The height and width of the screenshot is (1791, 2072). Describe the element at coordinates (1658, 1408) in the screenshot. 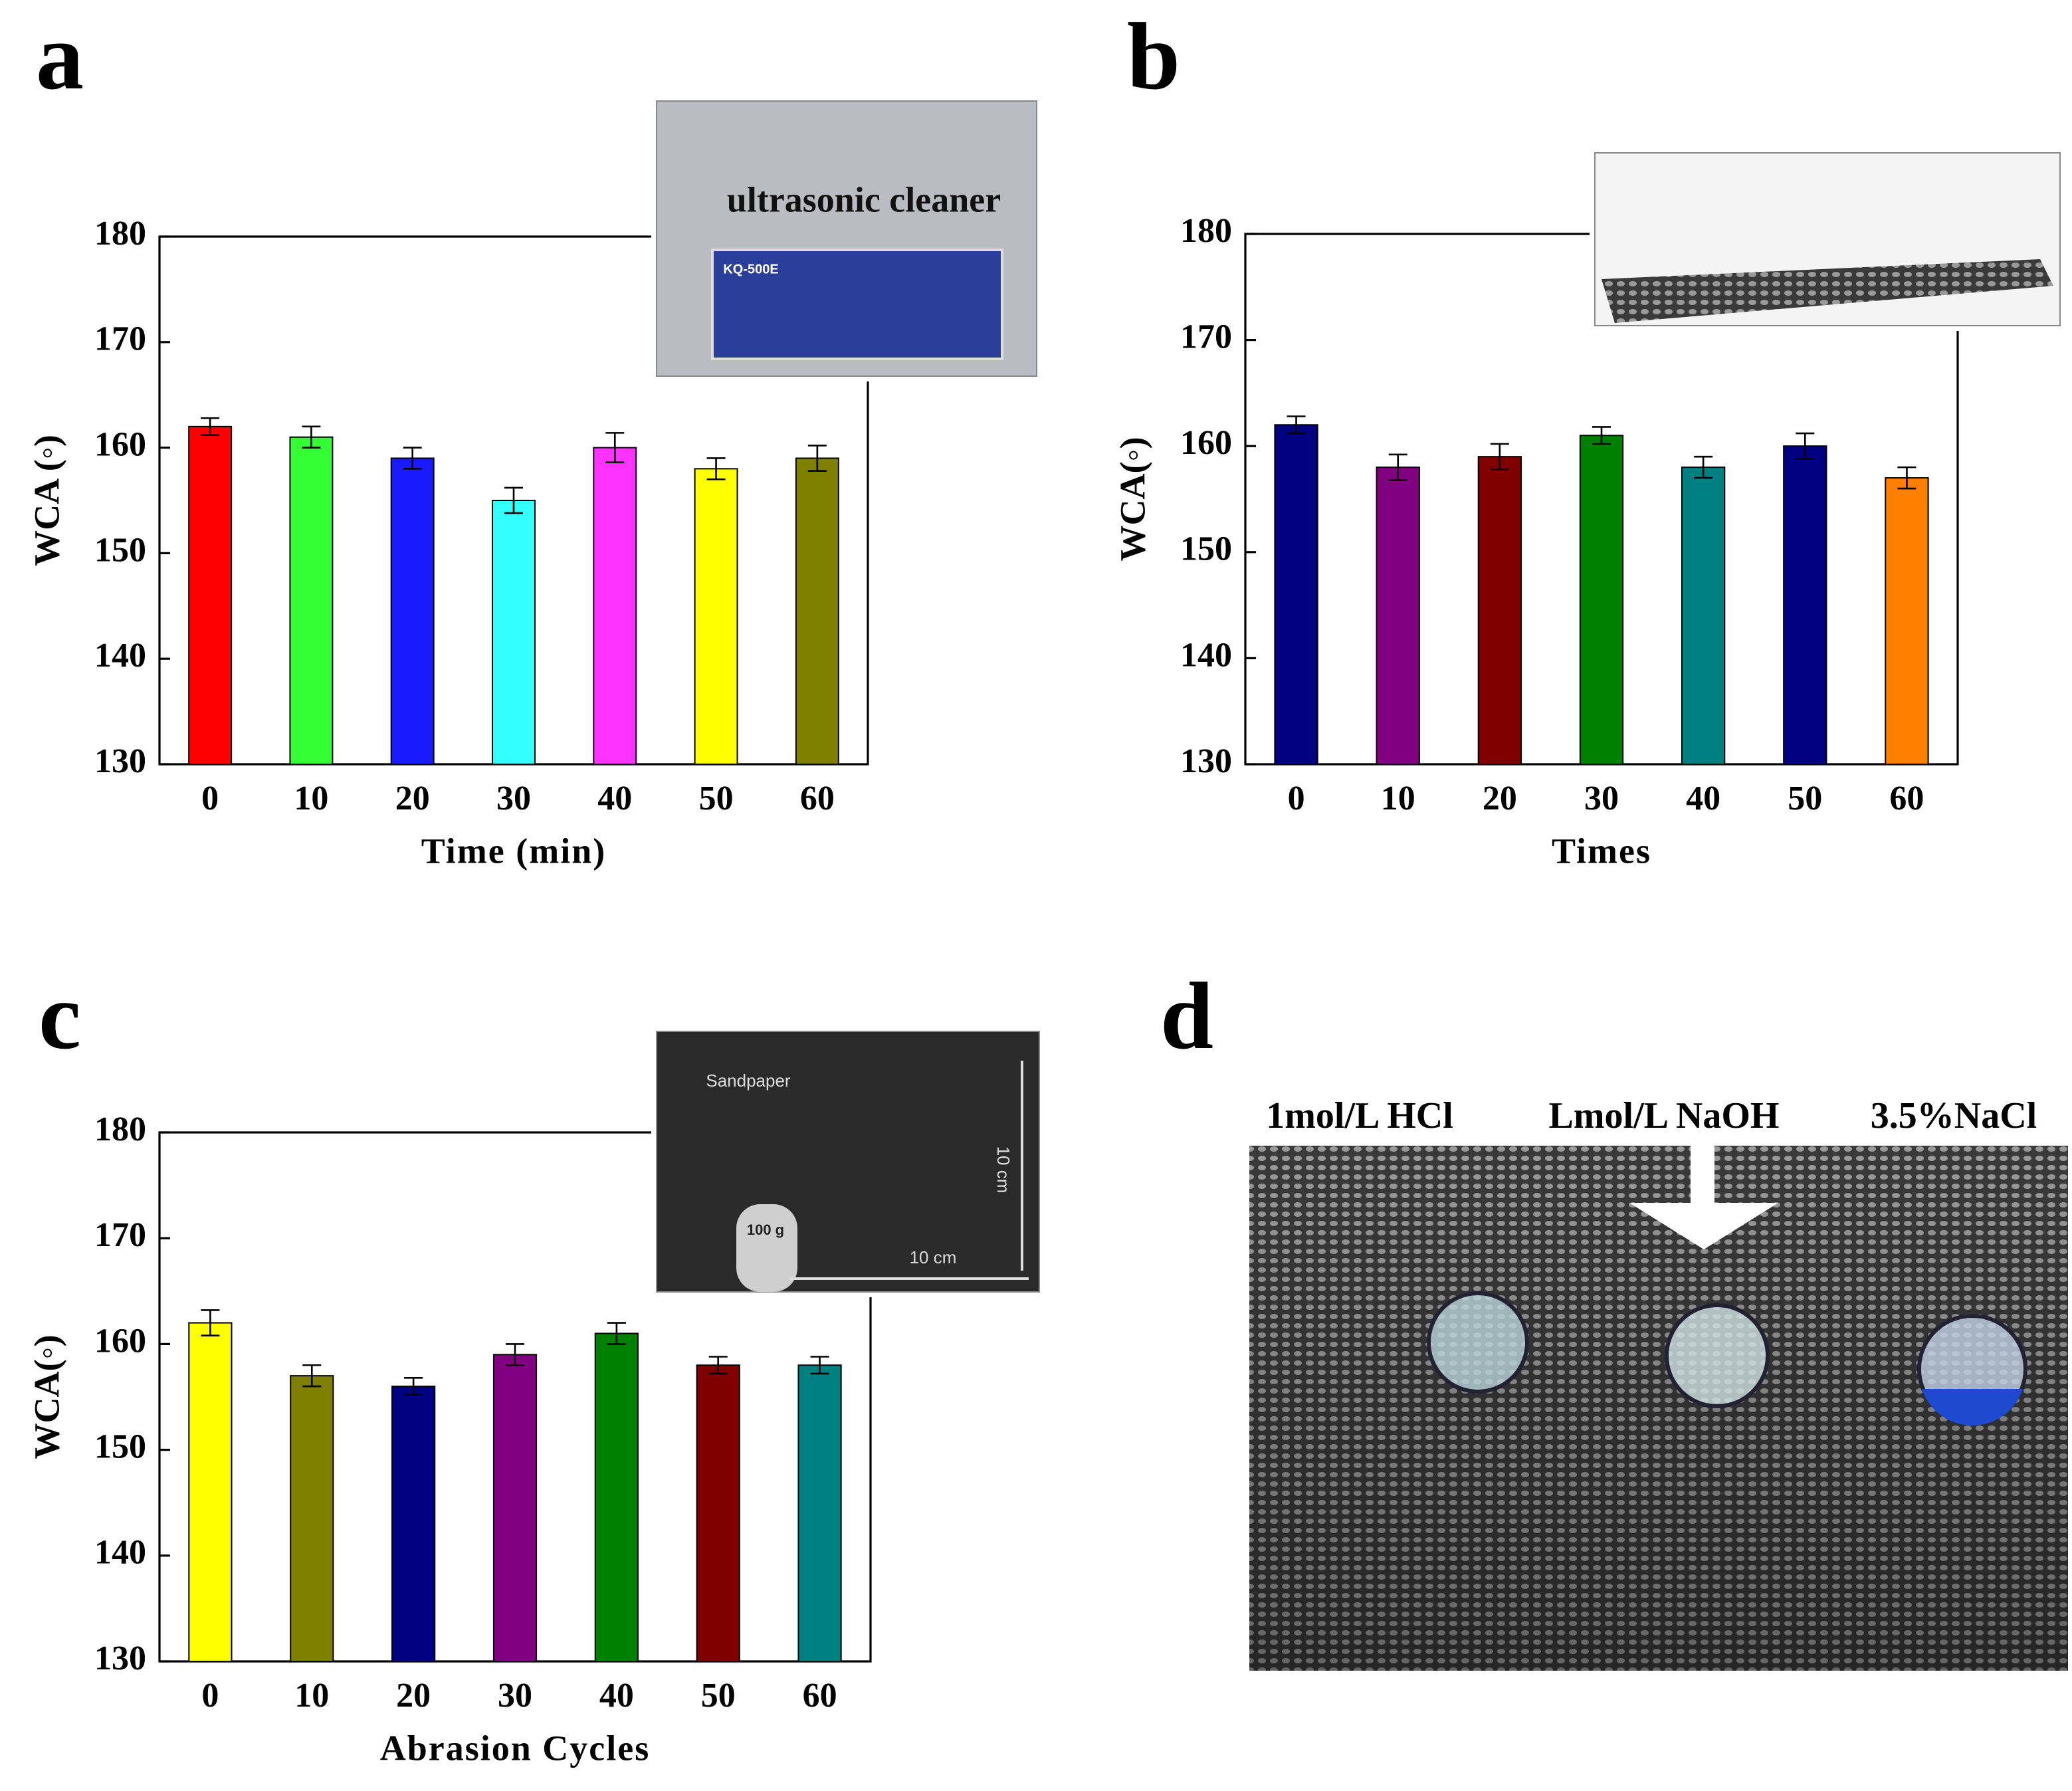

I see `photo-shade` at that location.